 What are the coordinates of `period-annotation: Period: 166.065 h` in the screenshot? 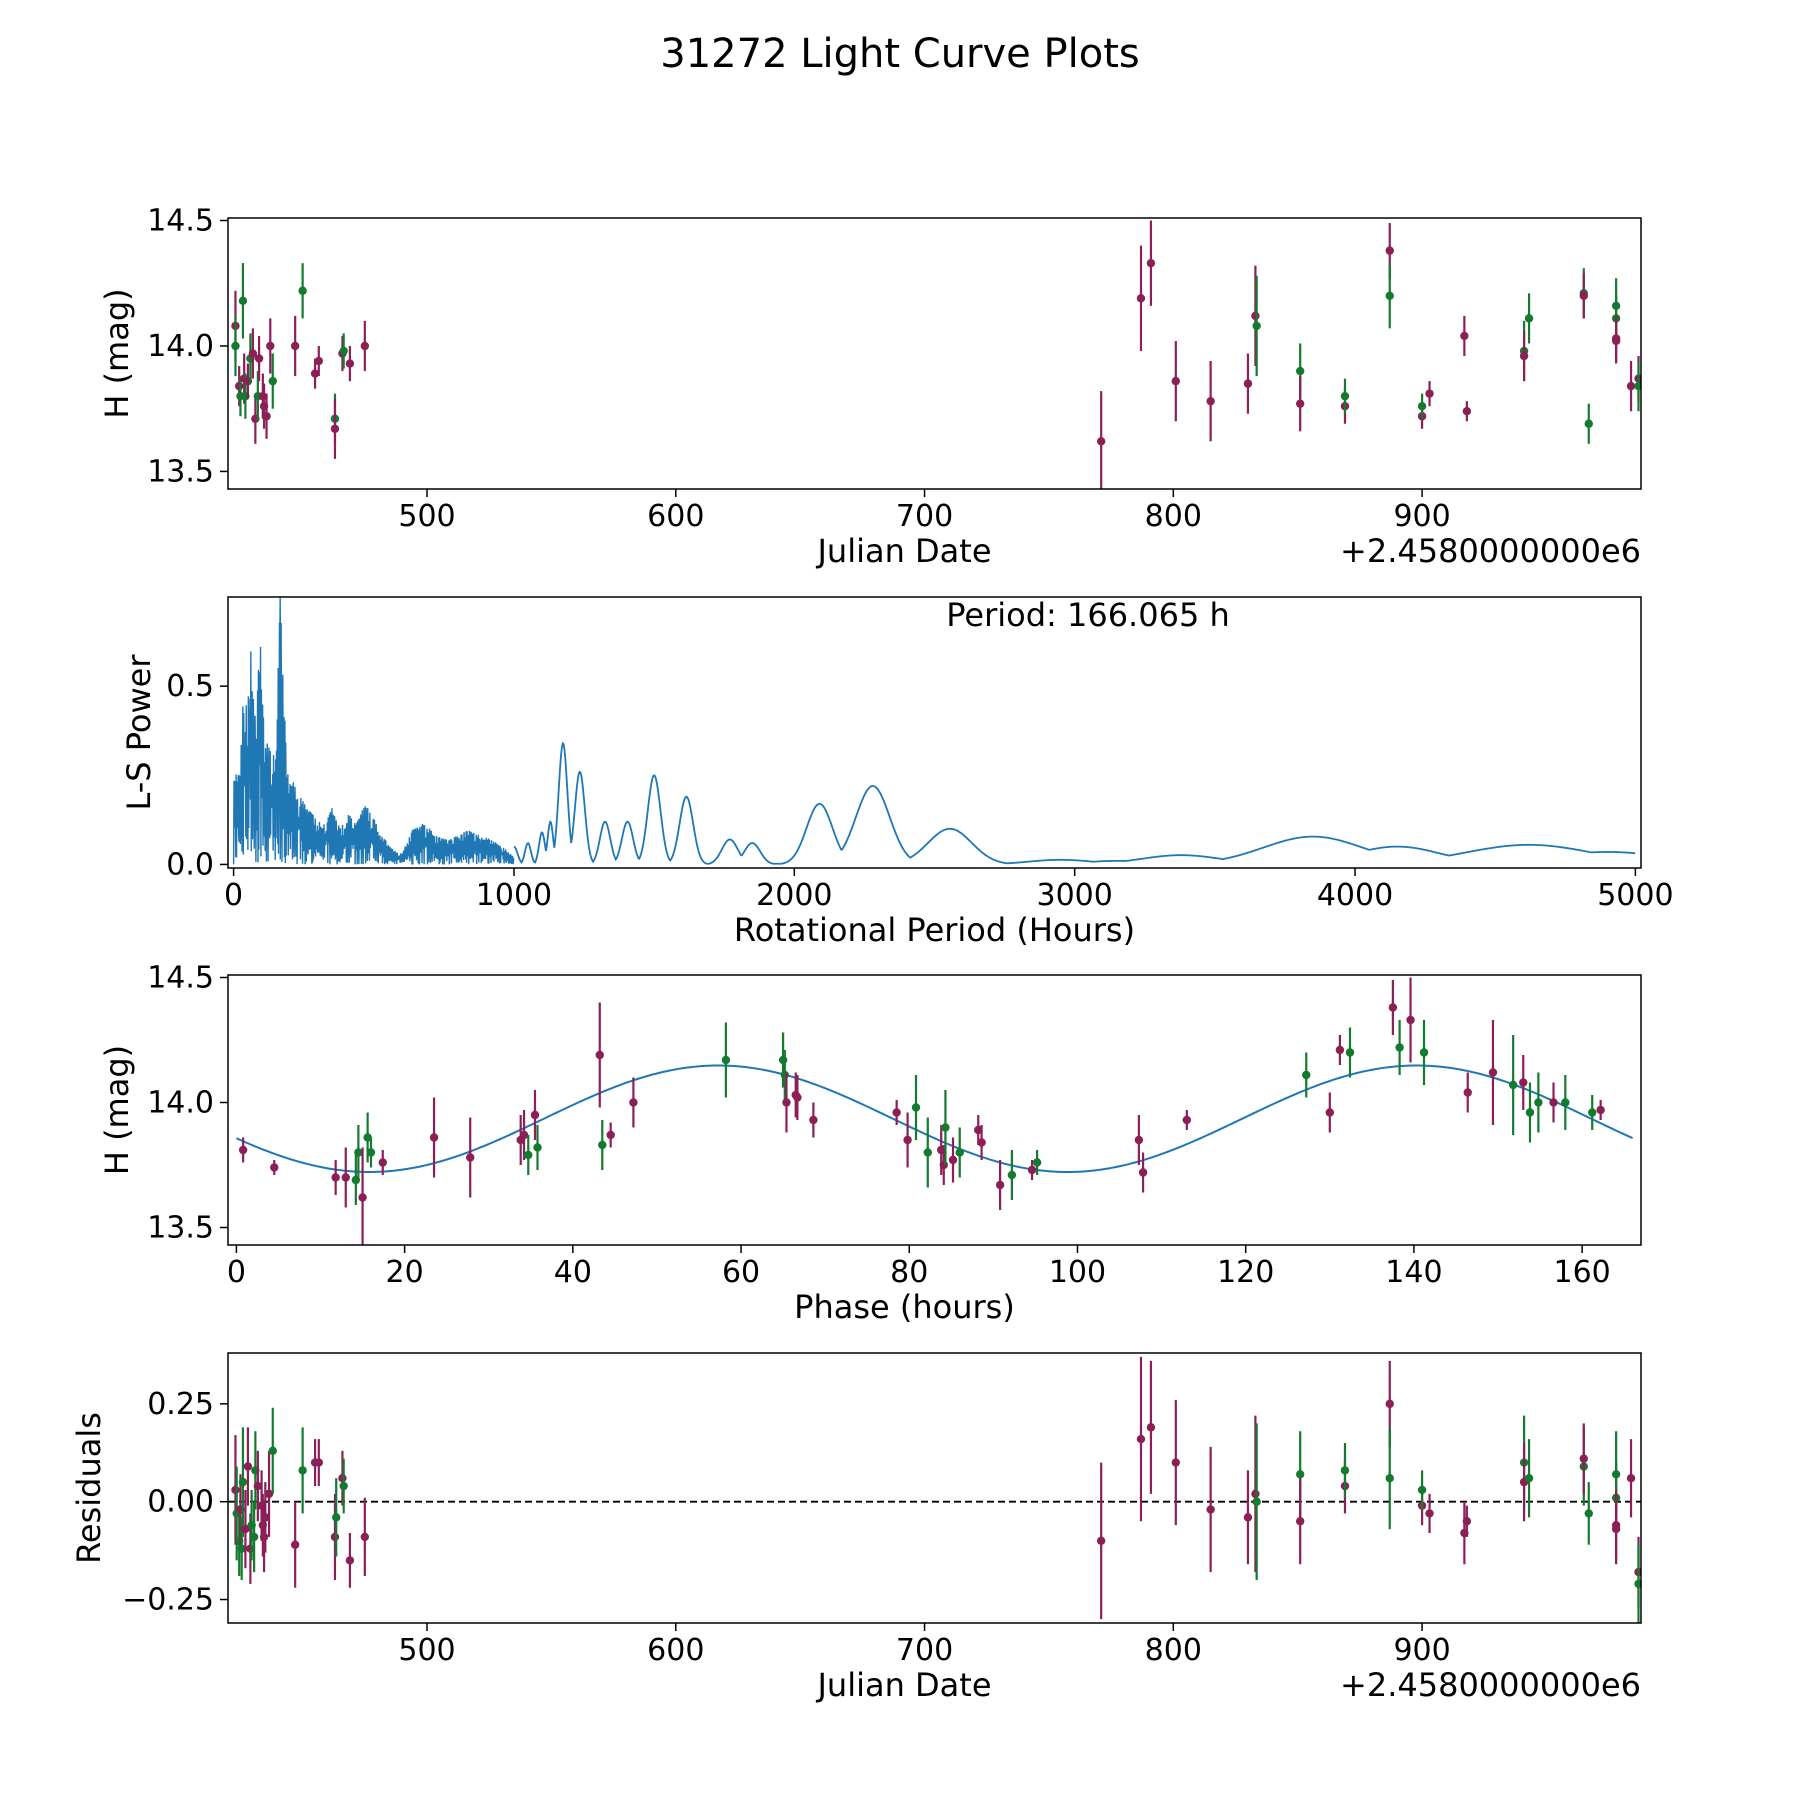 It's located at (1088, 615).